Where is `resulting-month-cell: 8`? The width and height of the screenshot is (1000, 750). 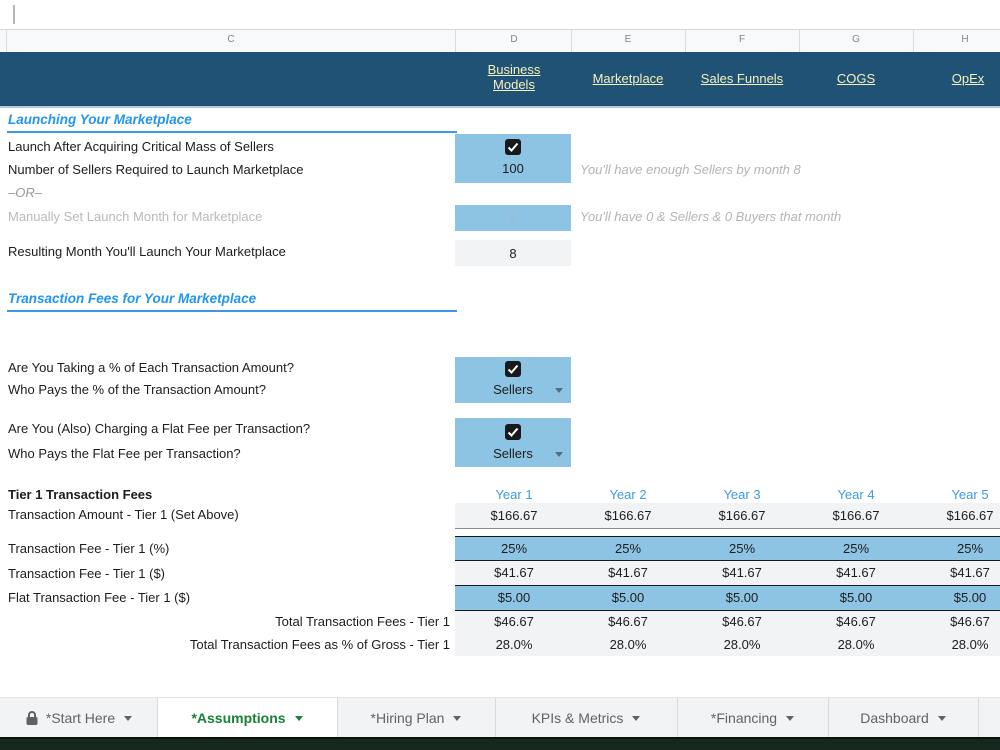
resulting-month-cell: 8 is located at coordinates (513, 253).